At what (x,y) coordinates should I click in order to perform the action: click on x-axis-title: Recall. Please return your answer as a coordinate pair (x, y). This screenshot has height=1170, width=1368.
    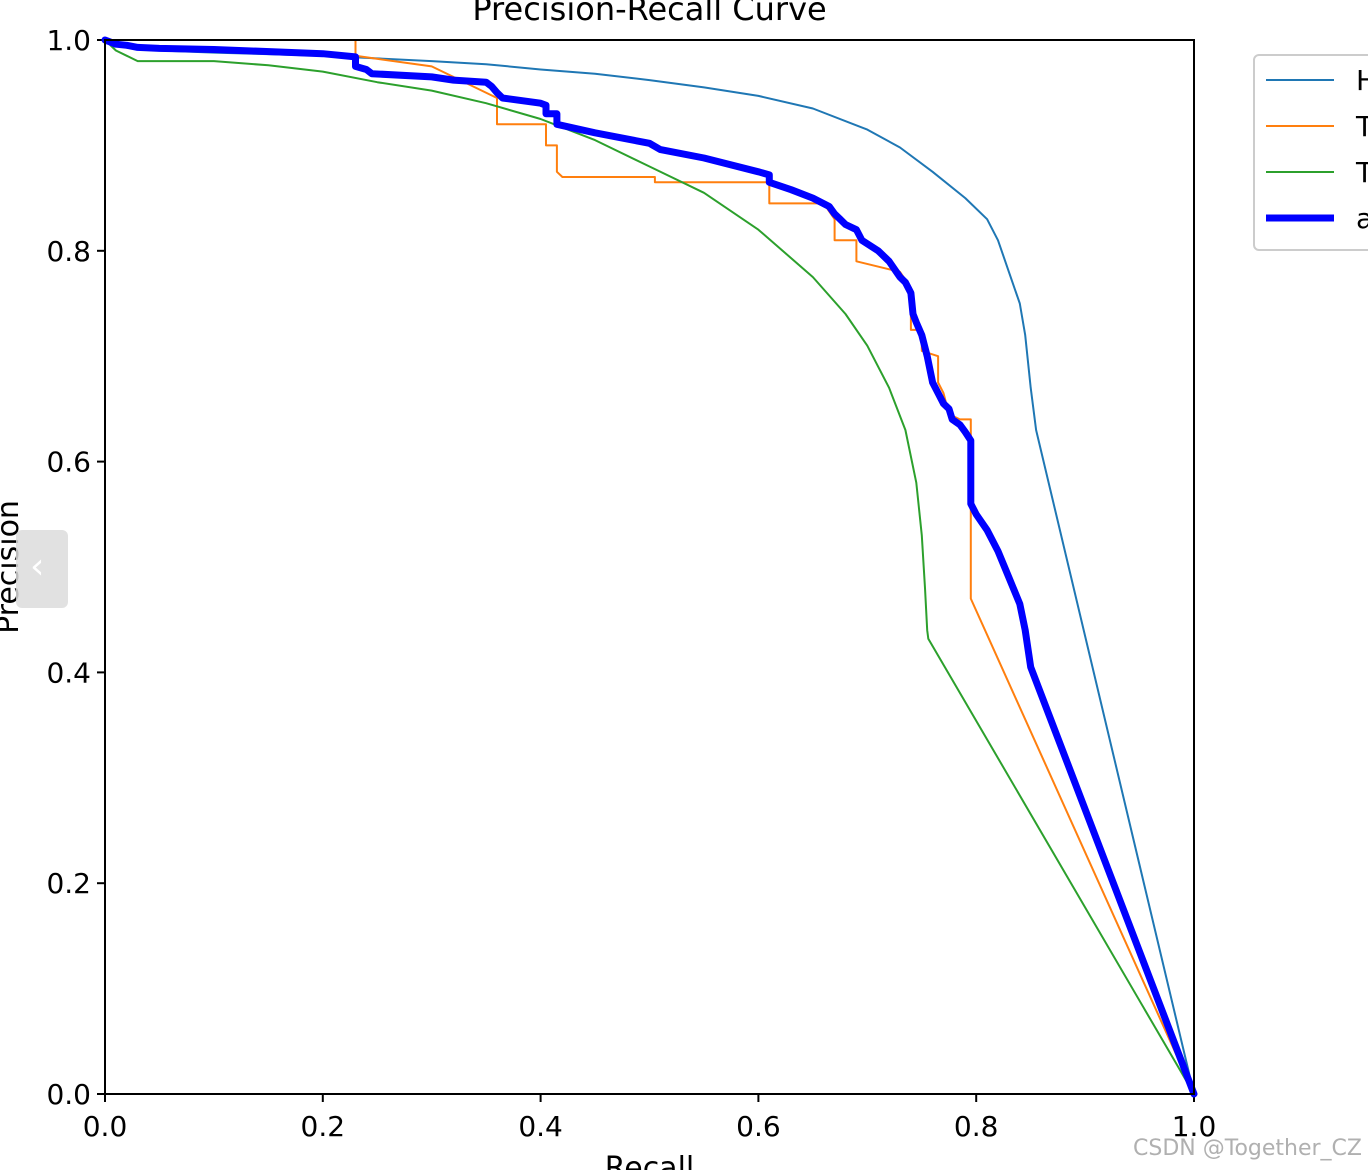
    Looking at the image, I should click on (650, 1160).